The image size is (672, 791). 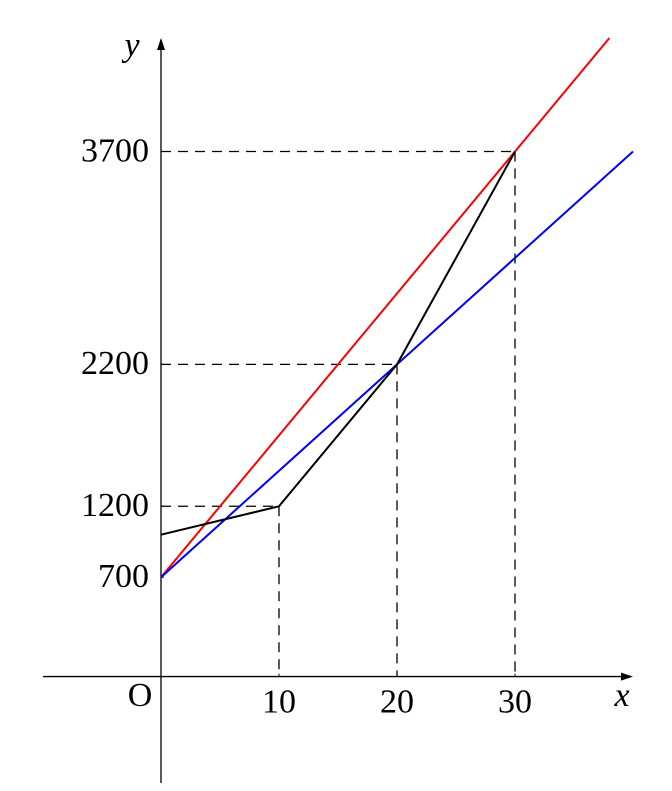 I want to click on origin-label: O, so click(x=140, y=695).